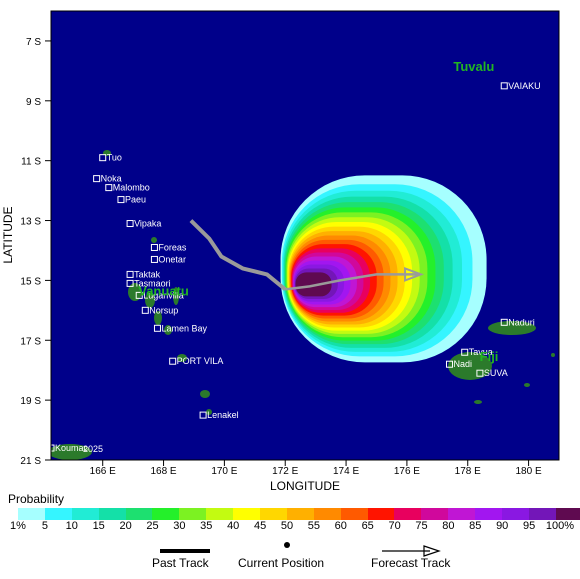  Describe the element at coordinates (152, 526) in the screenshot. I see `colorbar-label: 25` at that location.